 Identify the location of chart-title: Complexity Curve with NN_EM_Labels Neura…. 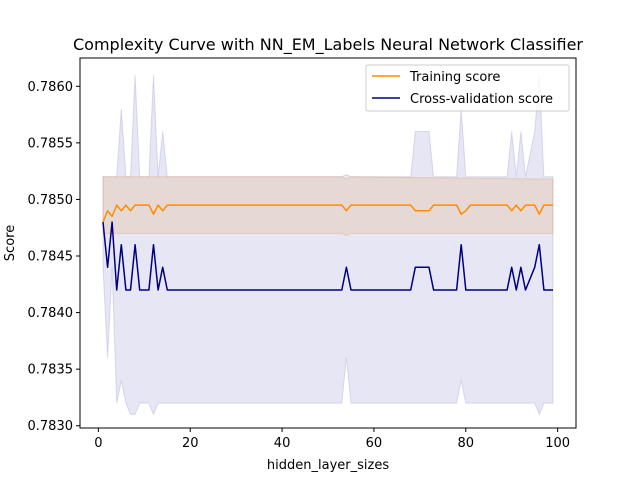
(328, 45).